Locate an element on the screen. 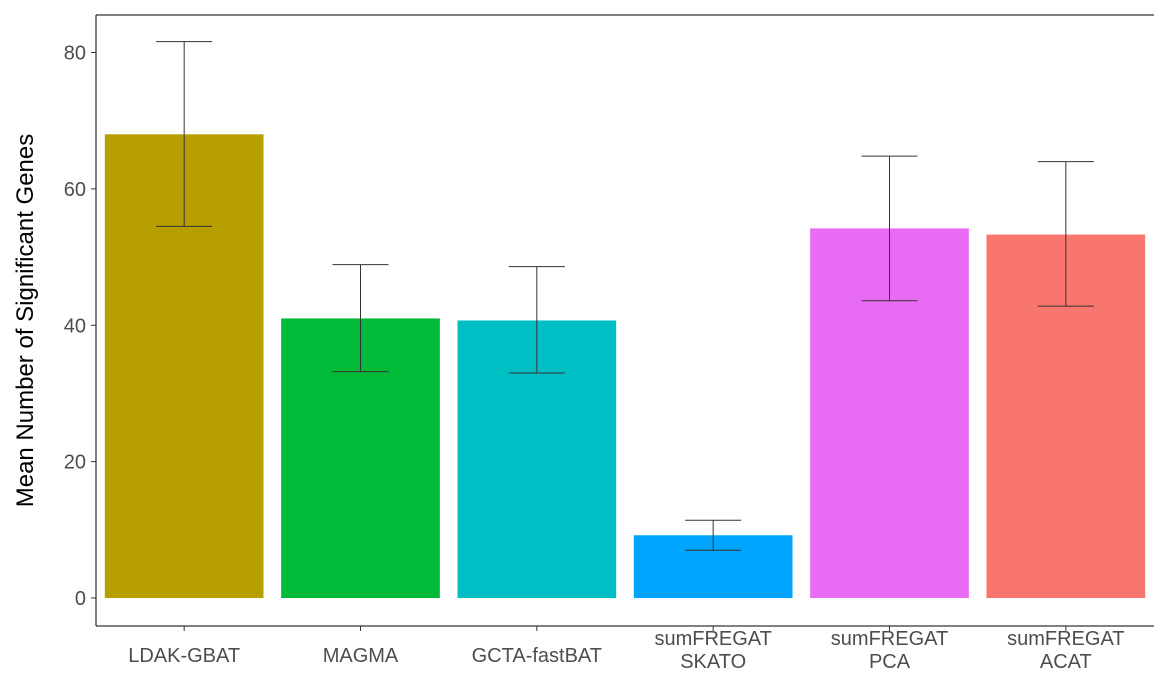  y-axis-title: Mean Number of Significant Genes is located at coordinates (25, 321).